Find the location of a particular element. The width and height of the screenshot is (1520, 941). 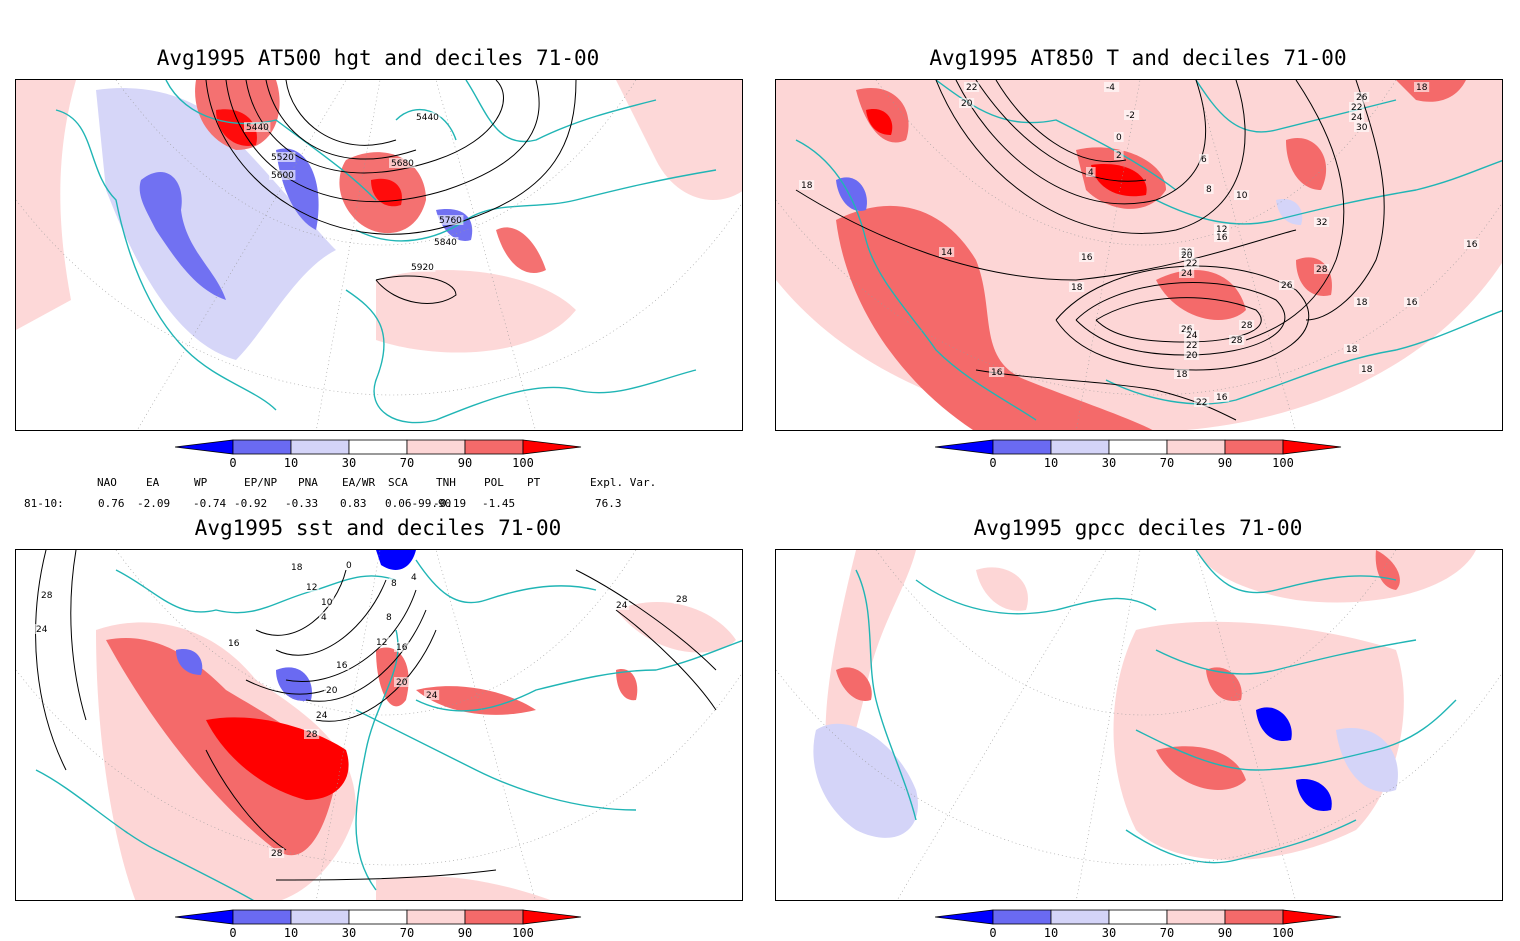

index-value: 0.06-99.90 is located at coordinates (418, 503).